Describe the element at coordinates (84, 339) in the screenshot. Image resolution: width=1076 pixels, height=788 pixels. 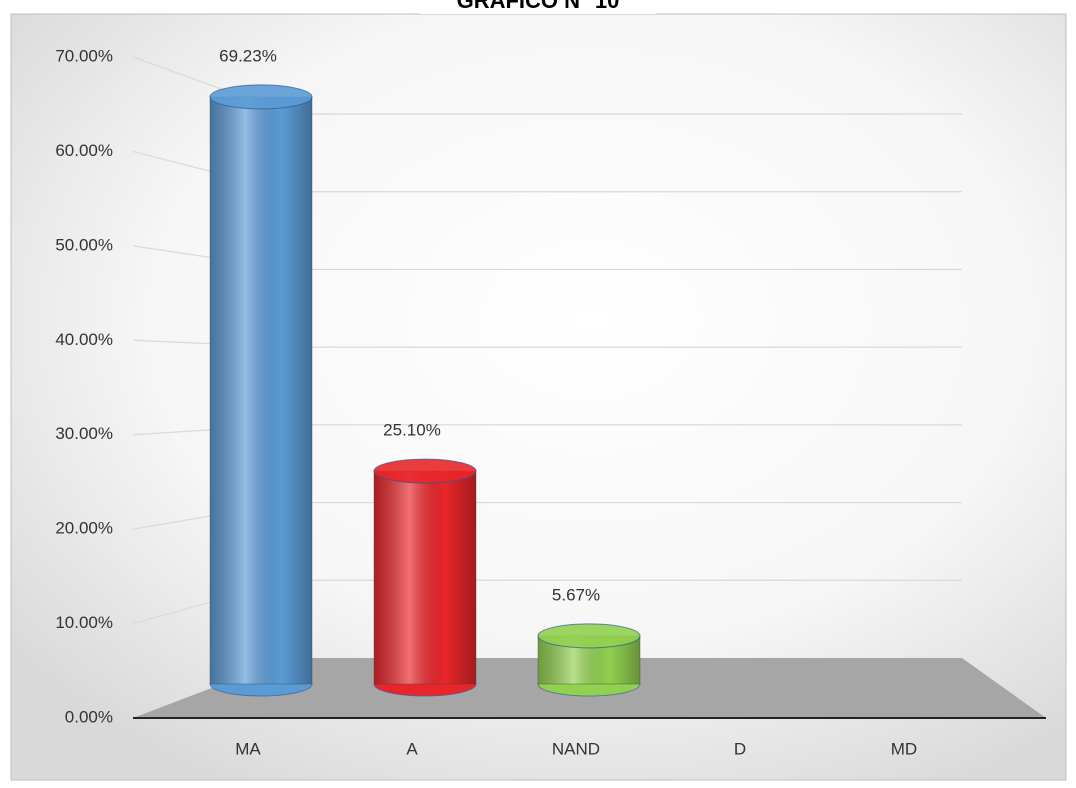
I see `y-tick-label: 40.00%` at that location.